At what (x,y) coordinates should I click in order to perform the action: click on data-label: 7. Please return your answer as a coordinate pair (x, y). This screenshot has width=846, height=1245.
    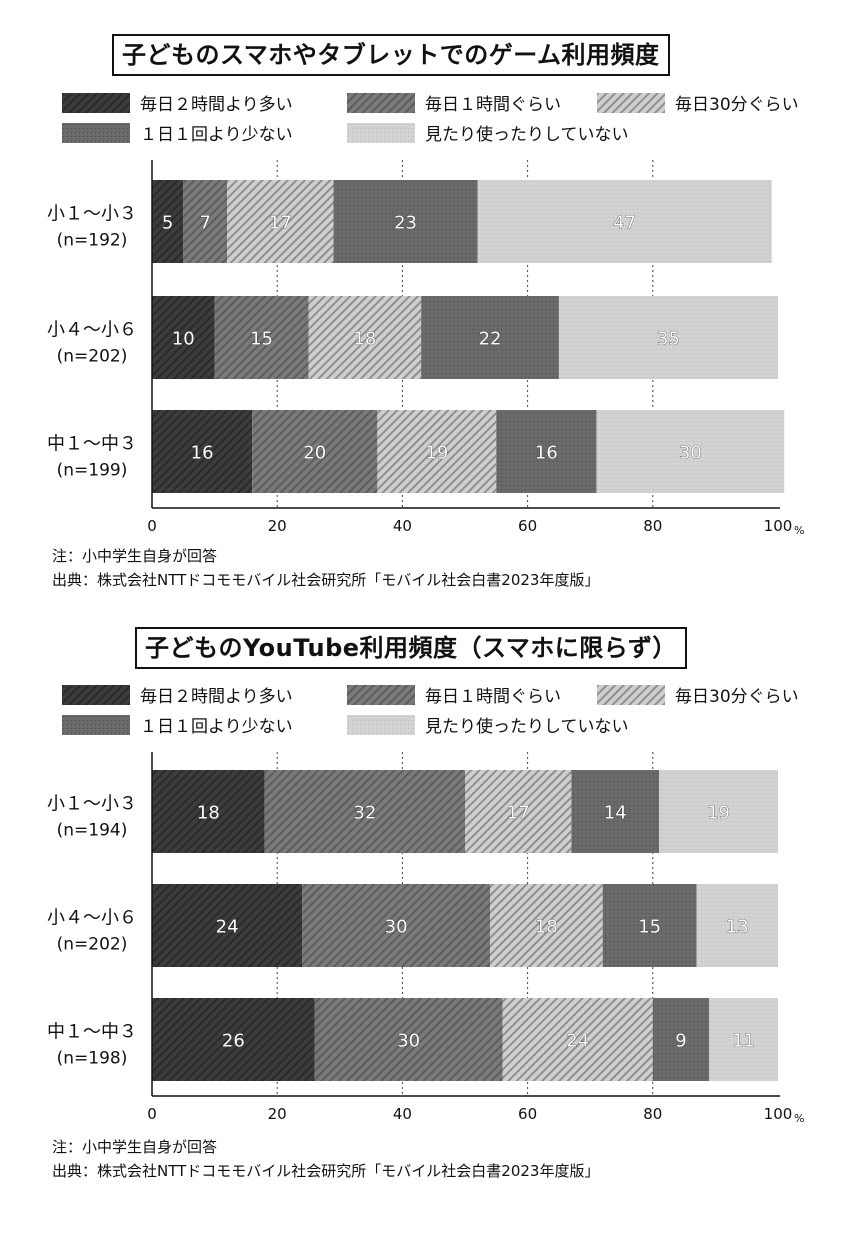
    Looking at the image, I should click on (204, 223).